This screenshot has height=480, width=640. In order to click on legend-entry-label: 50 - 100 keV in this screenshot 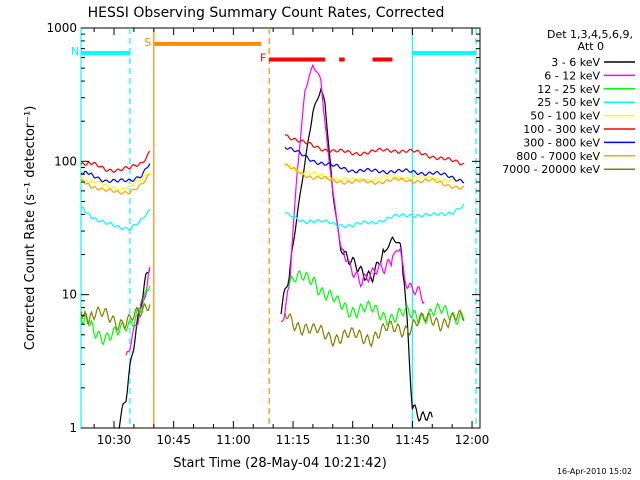, I will do `click(565, 116)`.